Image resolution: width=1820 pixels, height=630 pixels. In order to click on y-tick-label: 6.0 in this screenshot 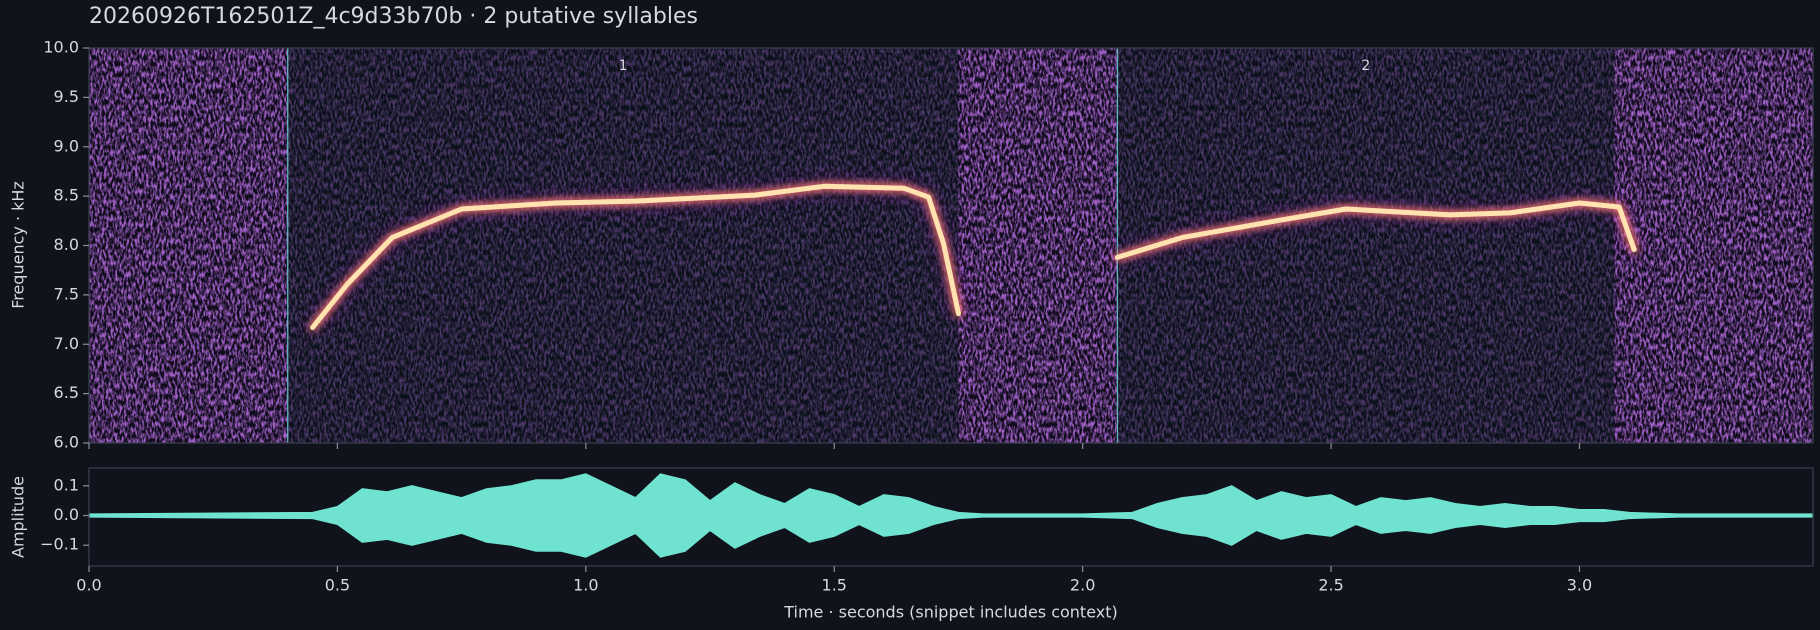, I will do `click(66, 442)`.